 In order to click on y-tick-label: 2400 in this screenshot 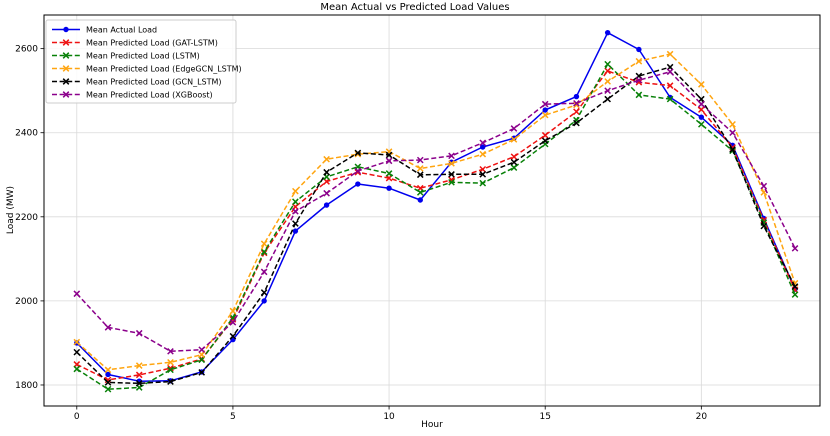, I will do `click(26, 134)`.